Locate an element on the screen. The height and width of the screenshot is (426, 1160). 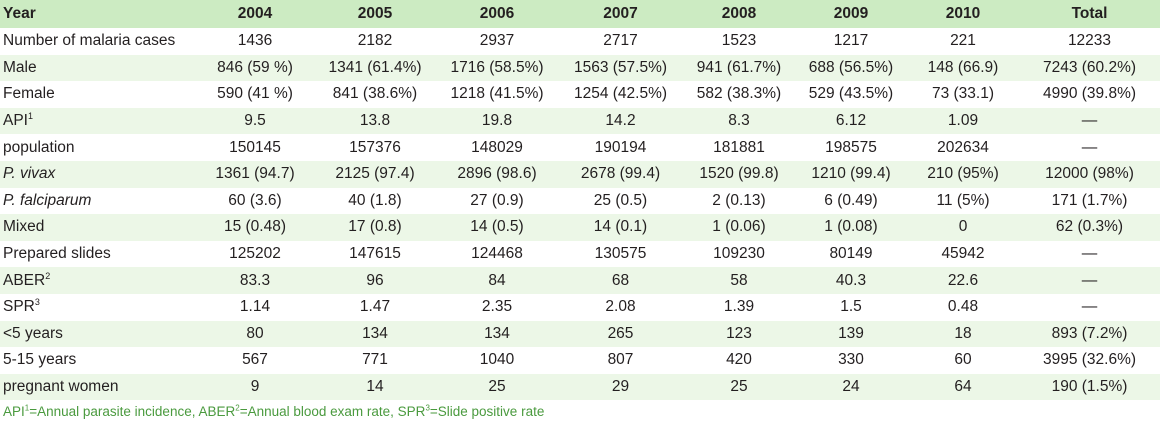
header-2008: 2008 is located at coordinates (739, 13).